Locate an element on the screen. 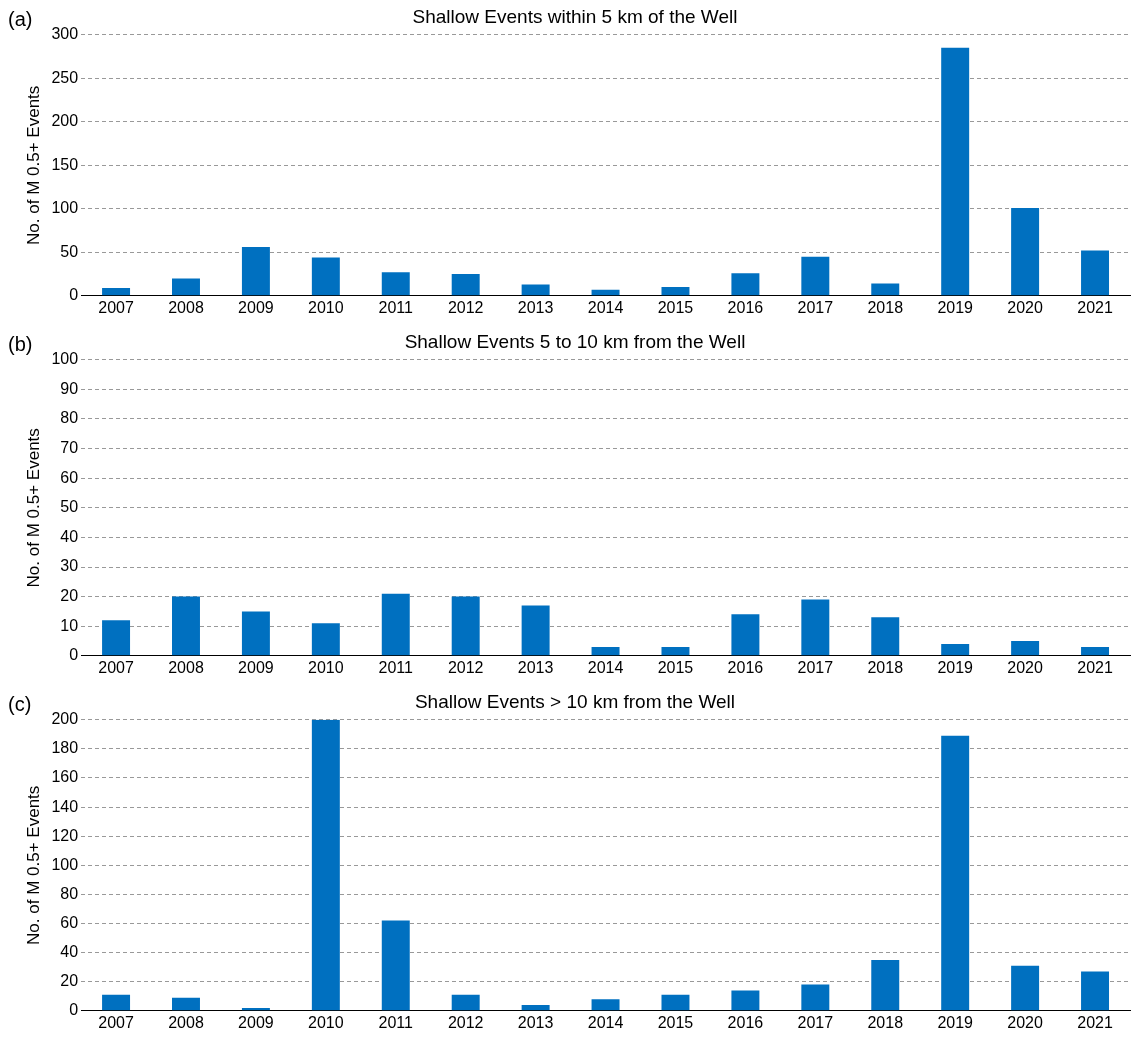  y-tick-label: 150 is located at coordinates (65, 164).